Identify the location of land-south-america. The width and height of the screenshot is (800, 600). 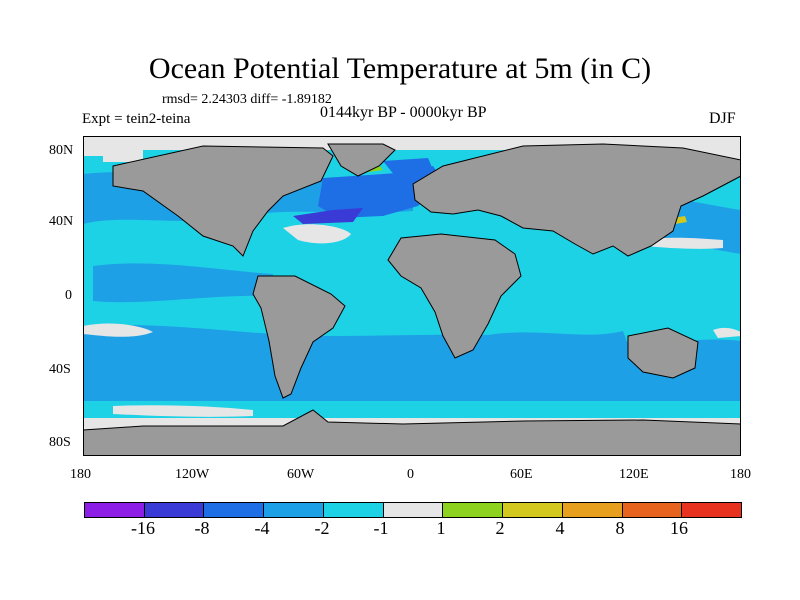
(299, 337).